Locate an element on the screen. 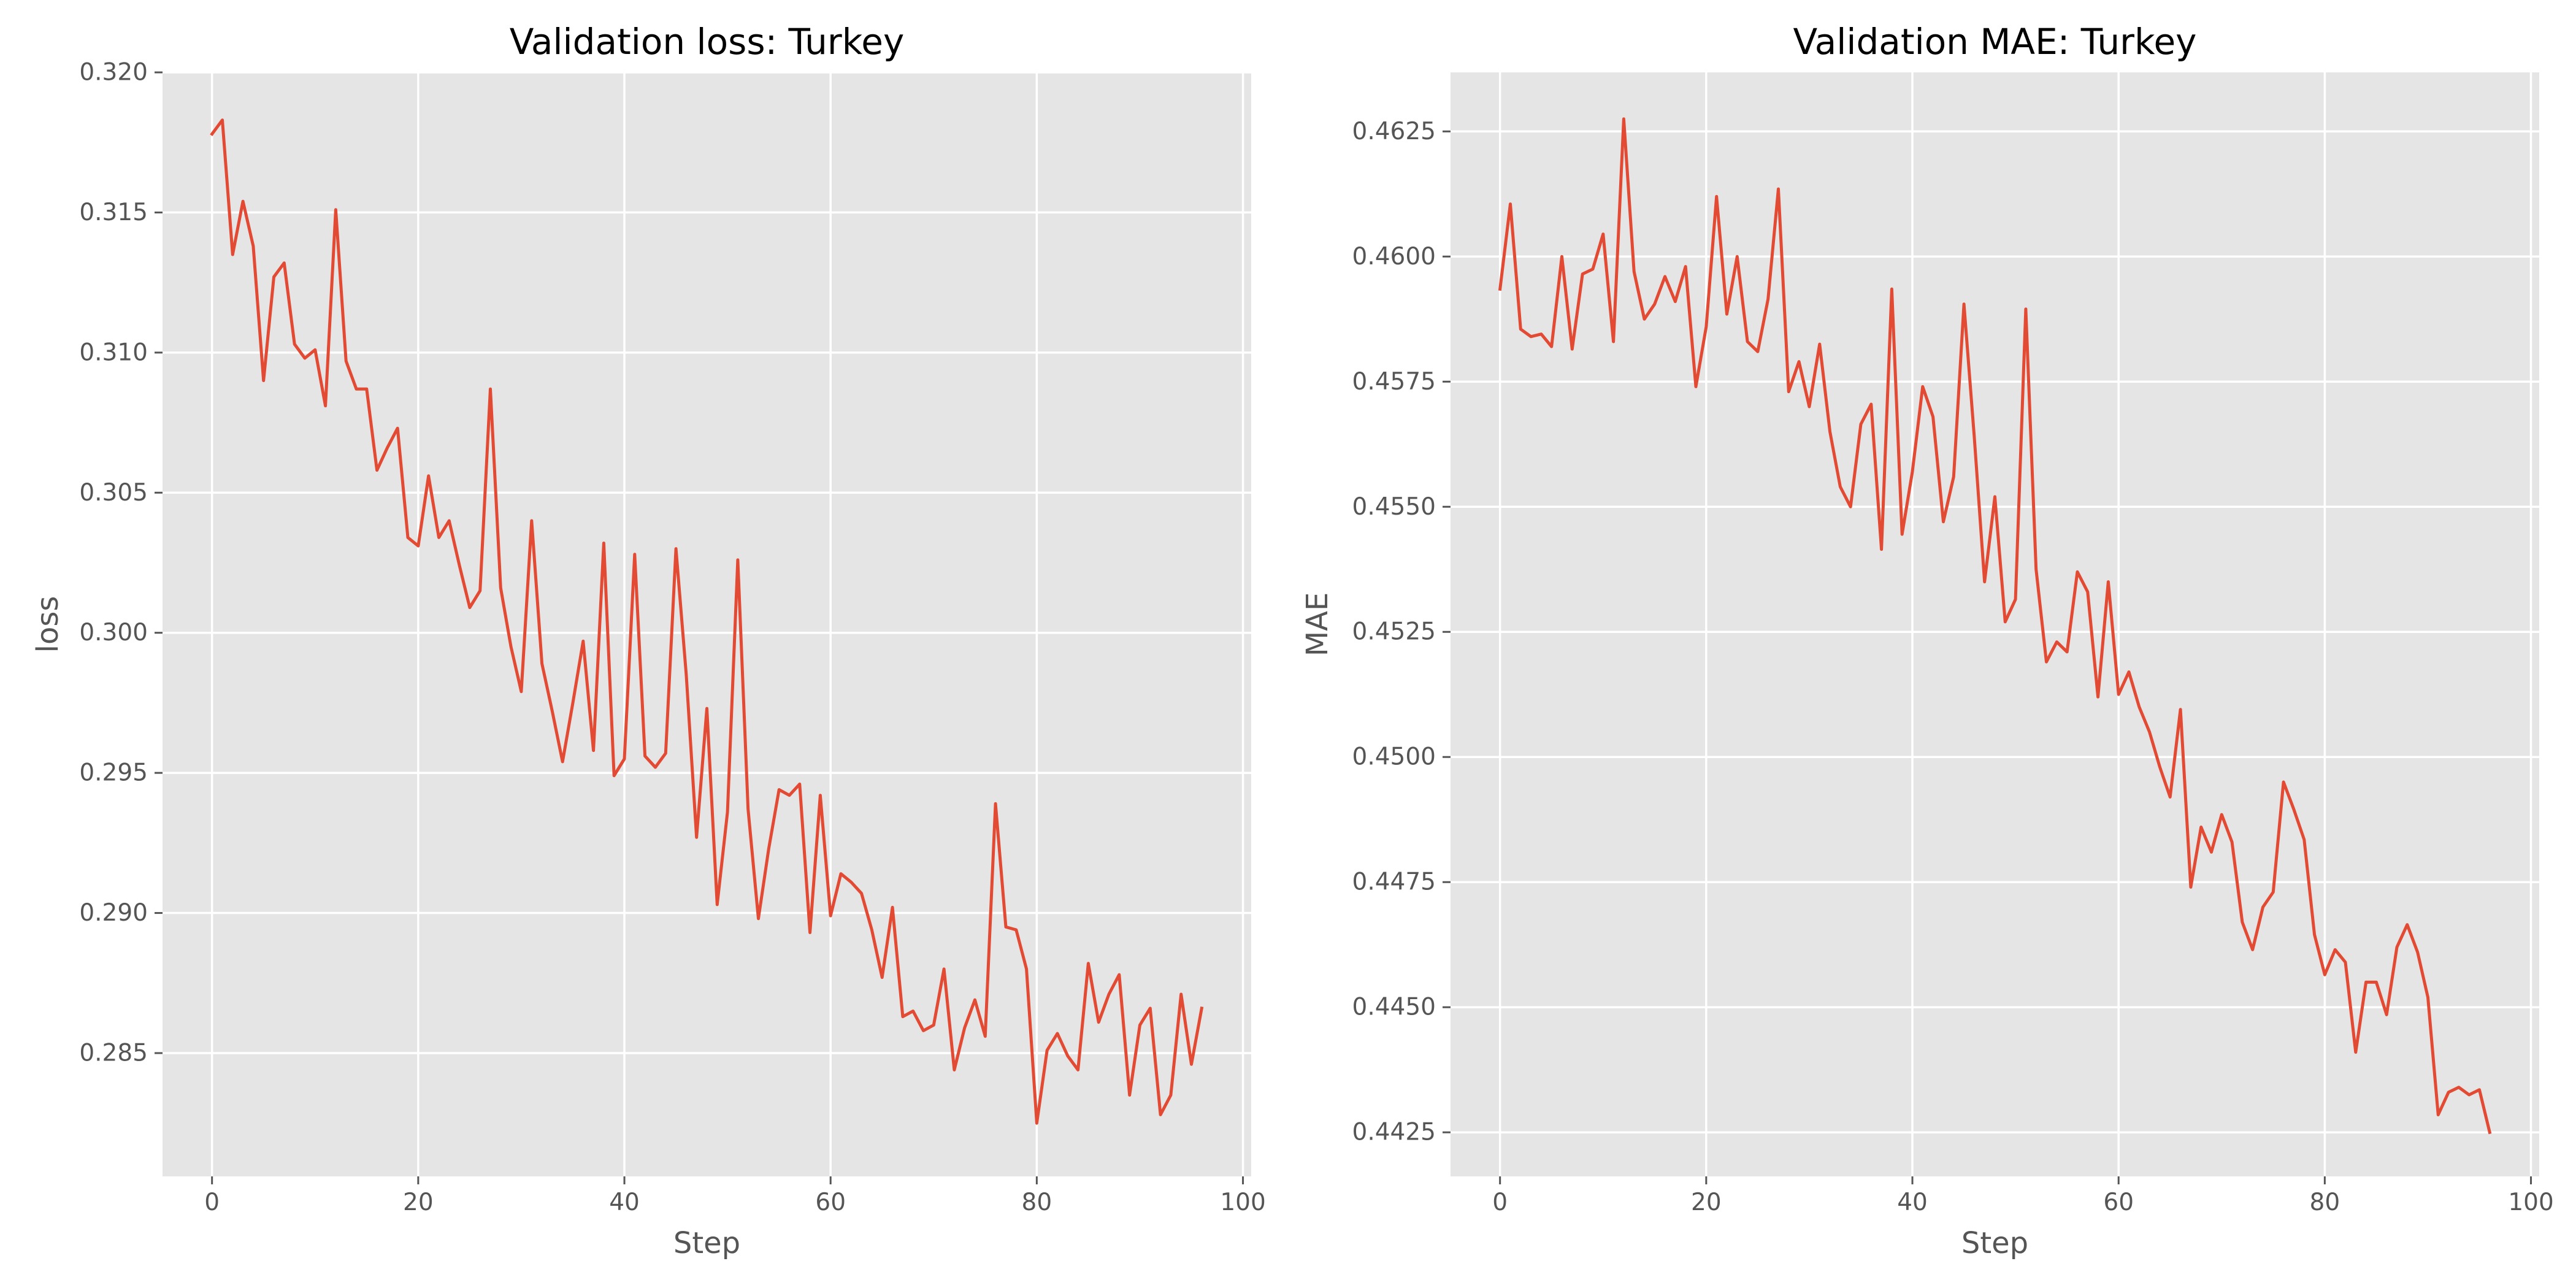 The height and width of the screenshot is (1288, 2576). mae-y-tick-label: 0.4450 is located at coordinates (1394, 1007).